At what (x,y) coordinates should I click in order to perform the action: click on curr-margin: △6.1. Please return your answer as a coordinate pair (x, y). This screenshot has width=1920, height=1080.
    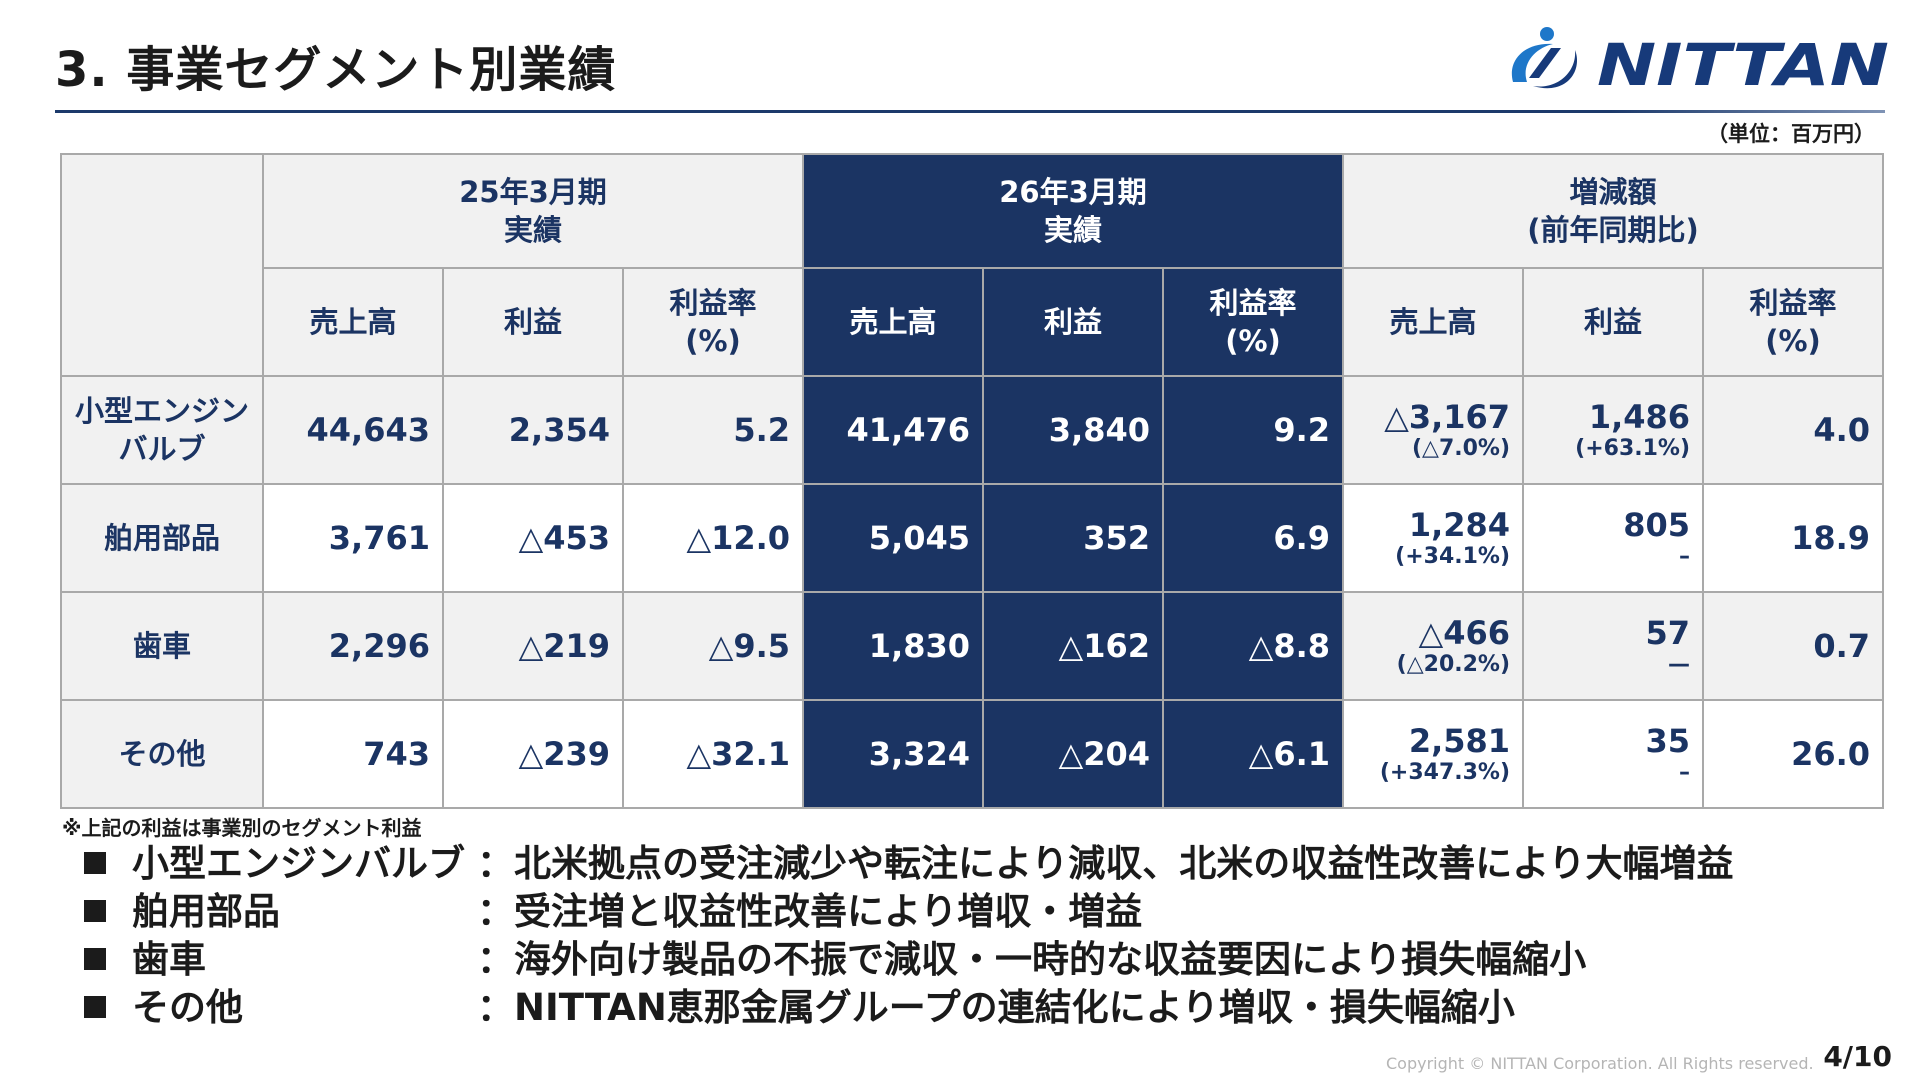
    Looking at the image, I should click on (1253, 754).